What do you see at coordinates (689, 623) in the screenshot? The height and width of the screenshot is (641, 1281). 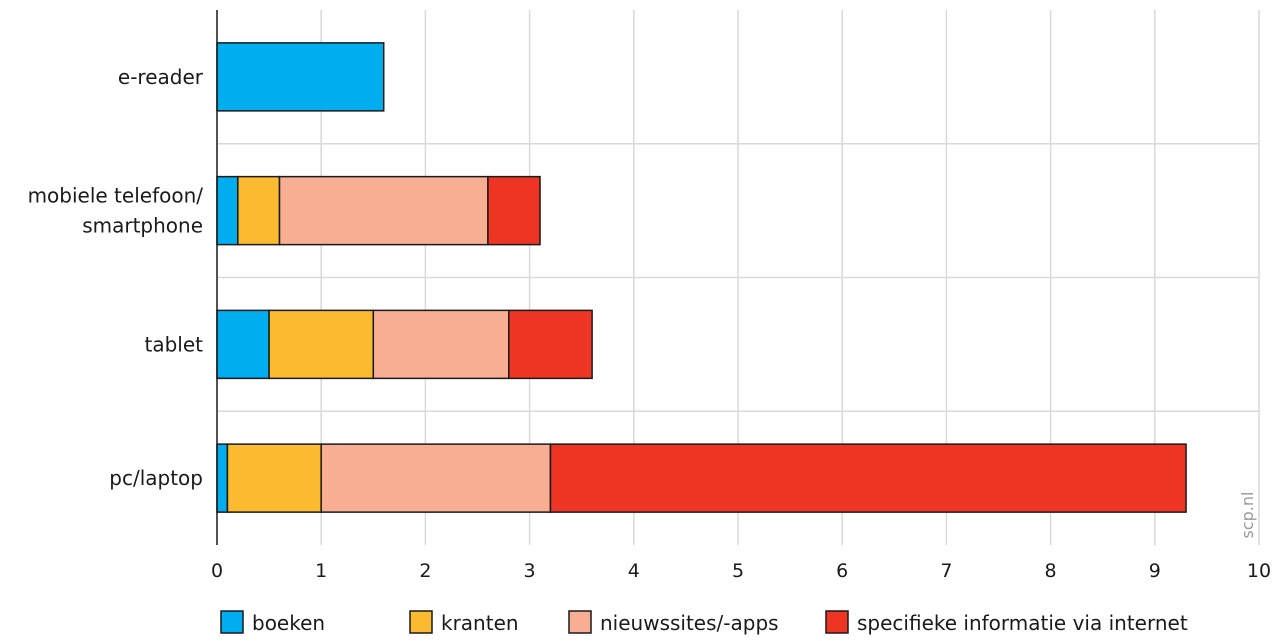 I see `legend-label: nieuwssites/-apps` at bounding box center [689, 623].